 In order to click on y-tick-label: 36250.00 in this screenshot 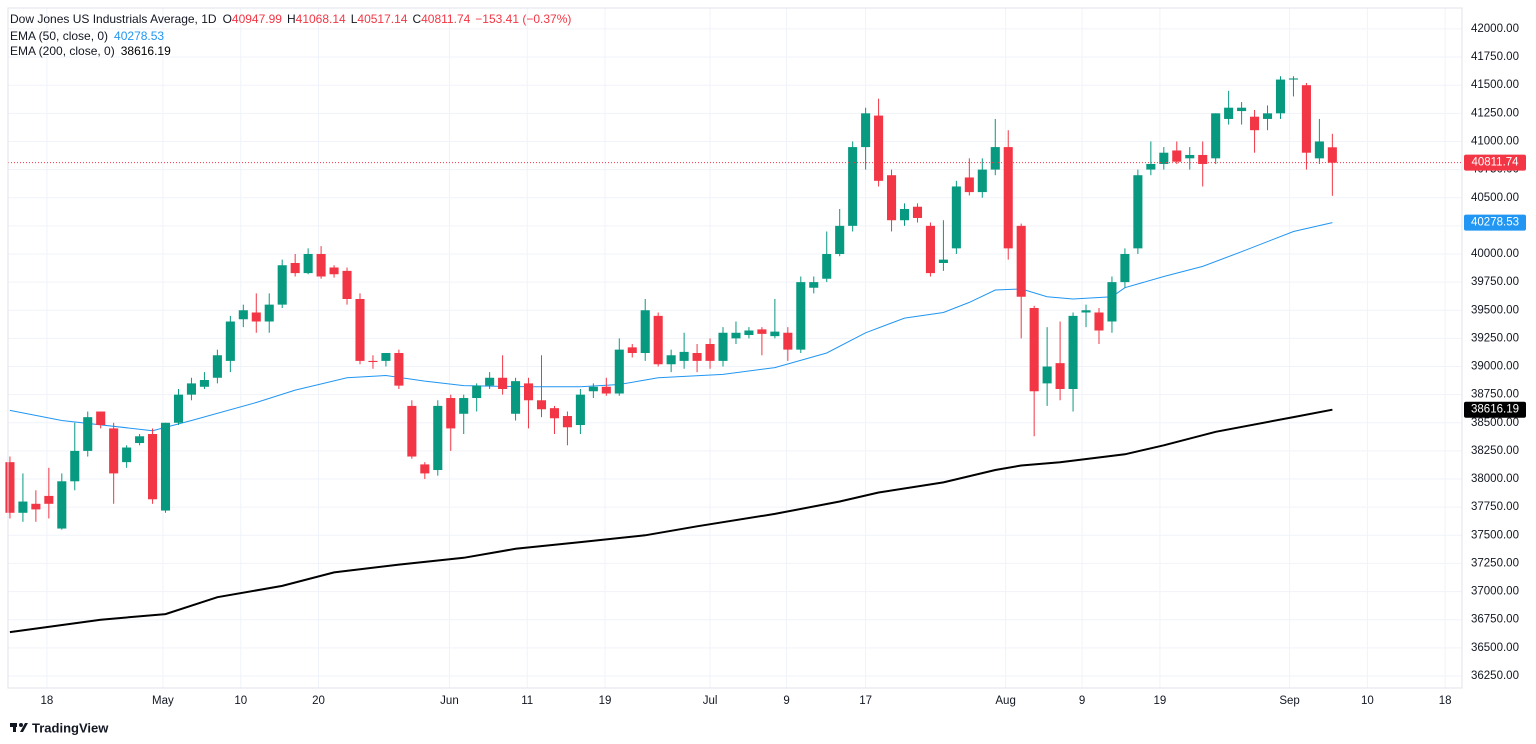, I will do `click(1495, 676)`.